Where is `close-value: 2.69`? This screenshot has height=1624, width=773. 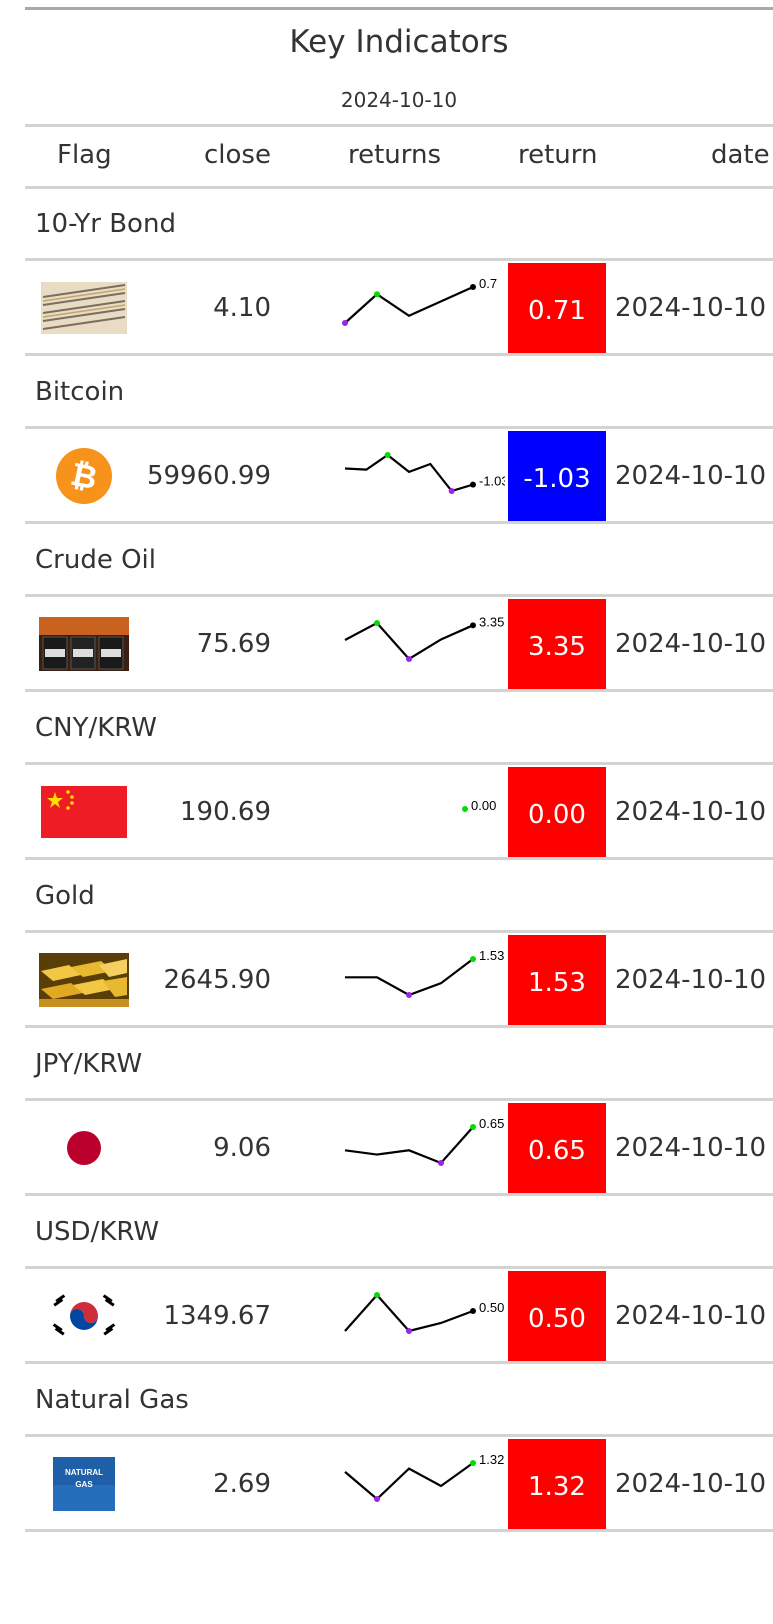
close-value: 2.69 is located at coordinates (242, 1484).